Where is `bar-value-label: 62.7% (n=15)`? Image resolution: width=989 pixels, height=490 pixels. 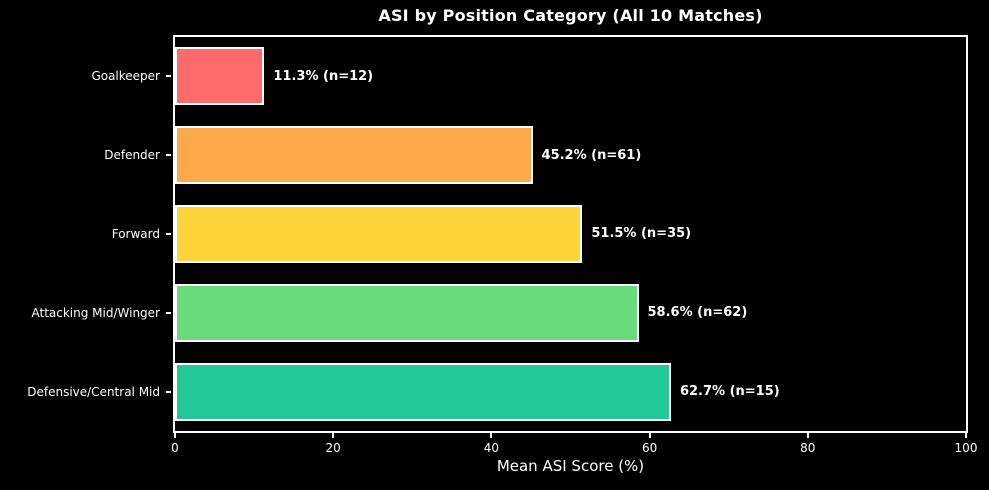
bar-value-label: 62.7% (n=15) is located at coordinates (729, 392).